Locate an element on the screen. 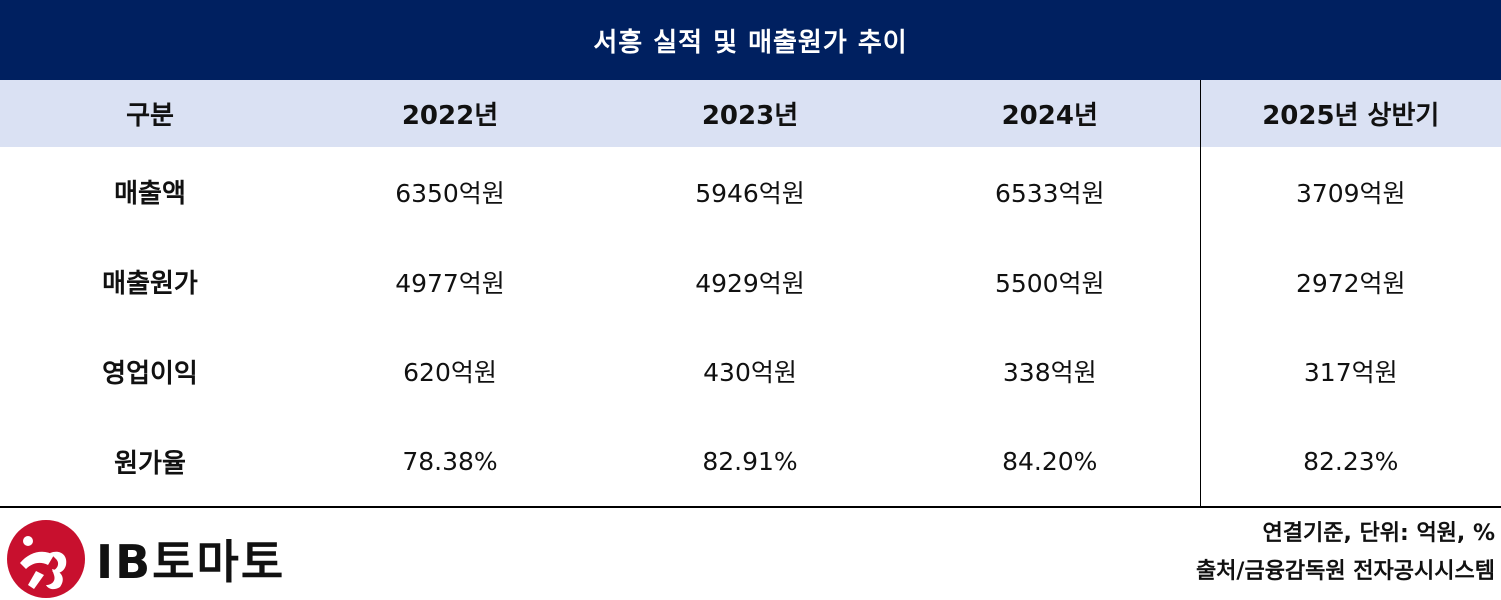 The height and width of the screenshot is (600, 1501). header-row: 구분 2022년 2023년 2024년 2025년 상반기 is located at coordinates (750, 113).